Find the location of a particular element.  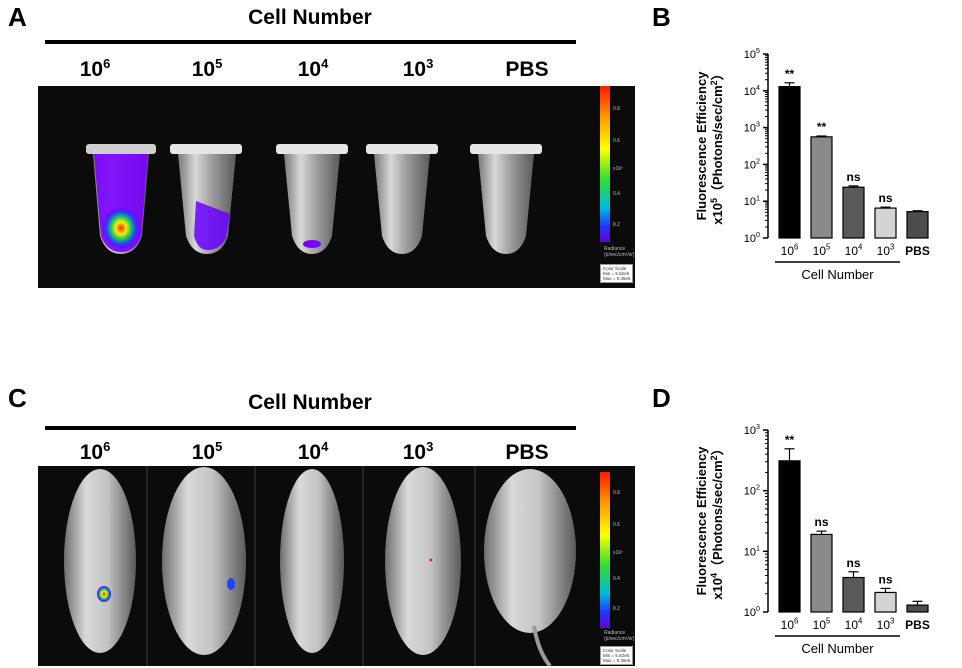

panel-c-col-5: PBS is located at coordinates (527, 452).